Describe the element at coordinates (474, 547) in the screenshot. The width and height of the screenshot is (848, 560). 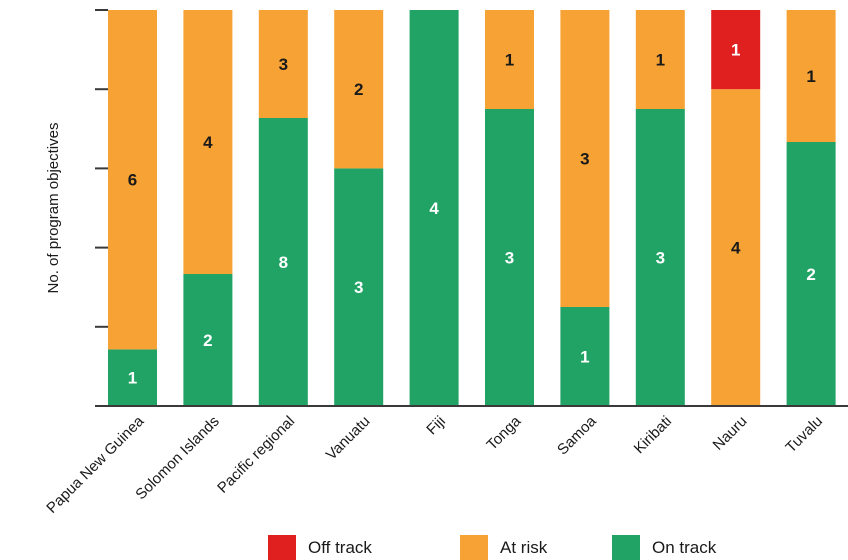
I see `legend-swatch-at-risk` at that location.